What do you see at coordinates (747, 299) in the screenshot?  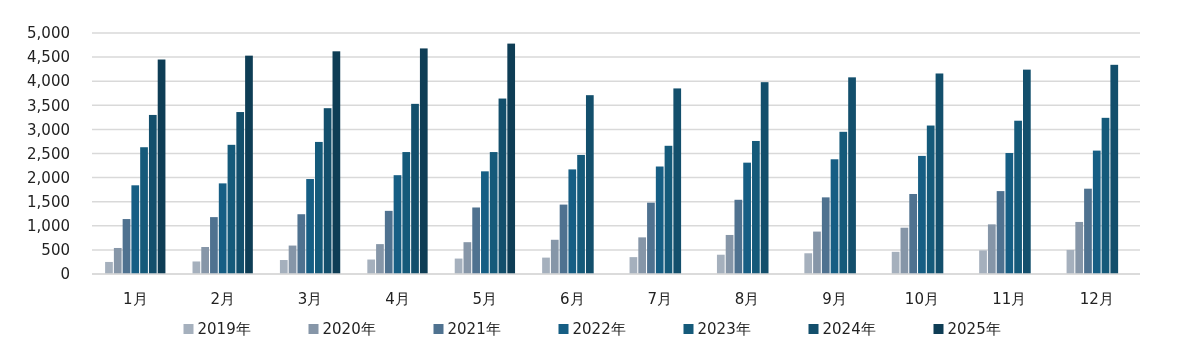 I see `x-tick-label: 8月` at bounding box center [747, 299].